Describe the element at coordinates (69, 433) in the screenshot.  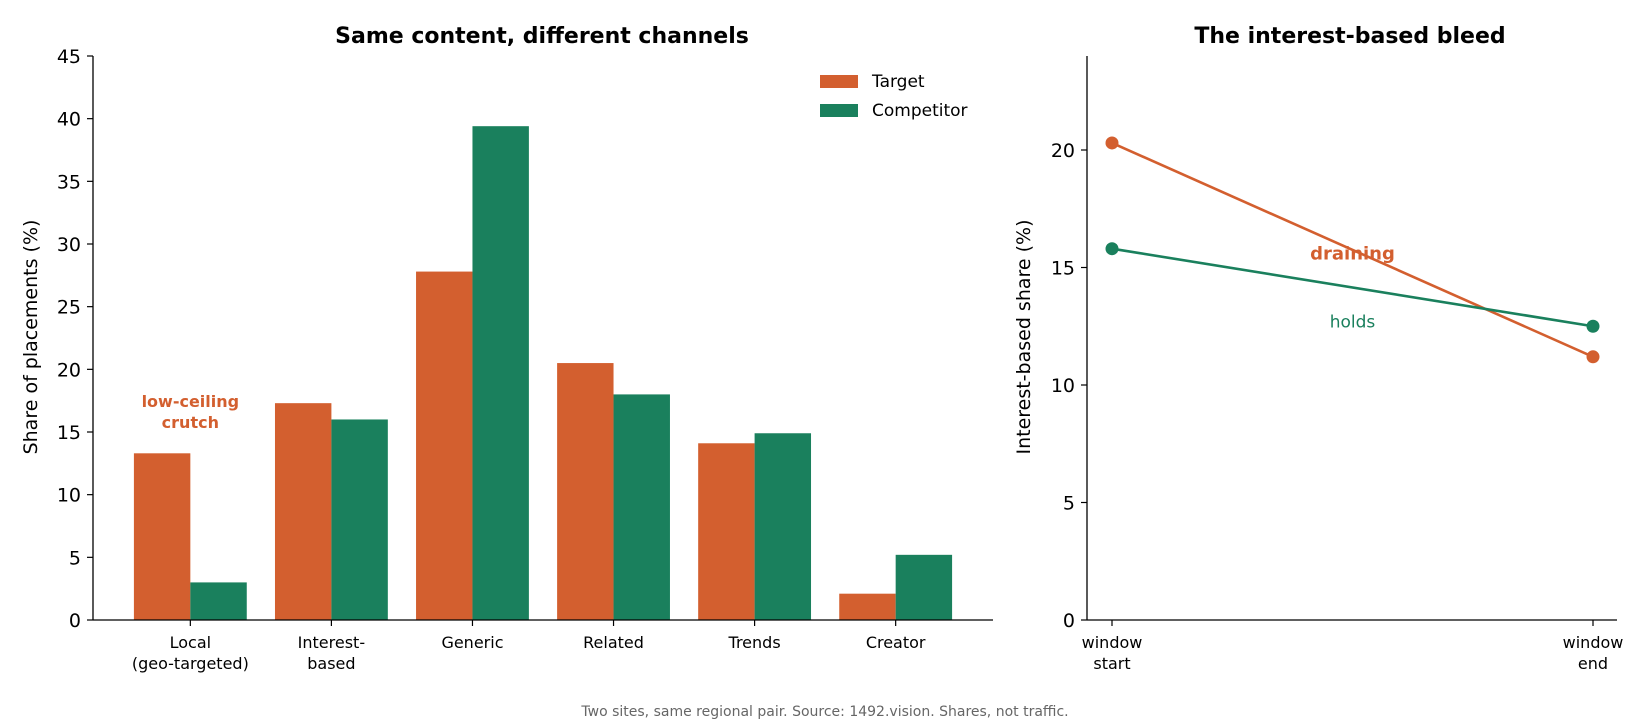
I see `bar-y-tick-label: 15` at that location.